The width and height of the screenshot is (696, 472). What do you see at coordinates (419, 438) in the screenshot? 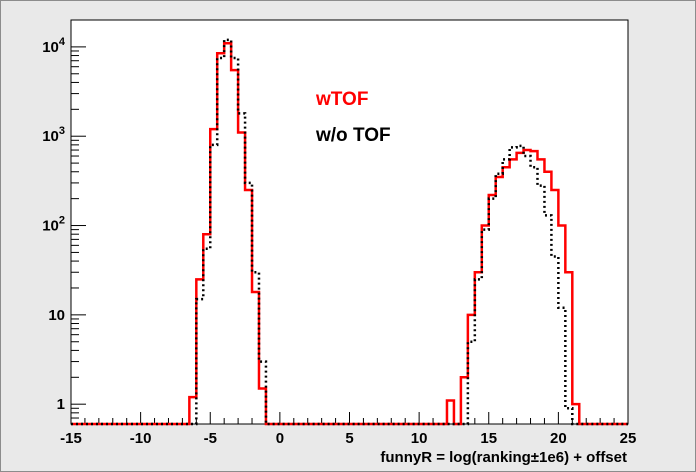
I see `x-tick-label: 10` at bounding box center [419, 438].